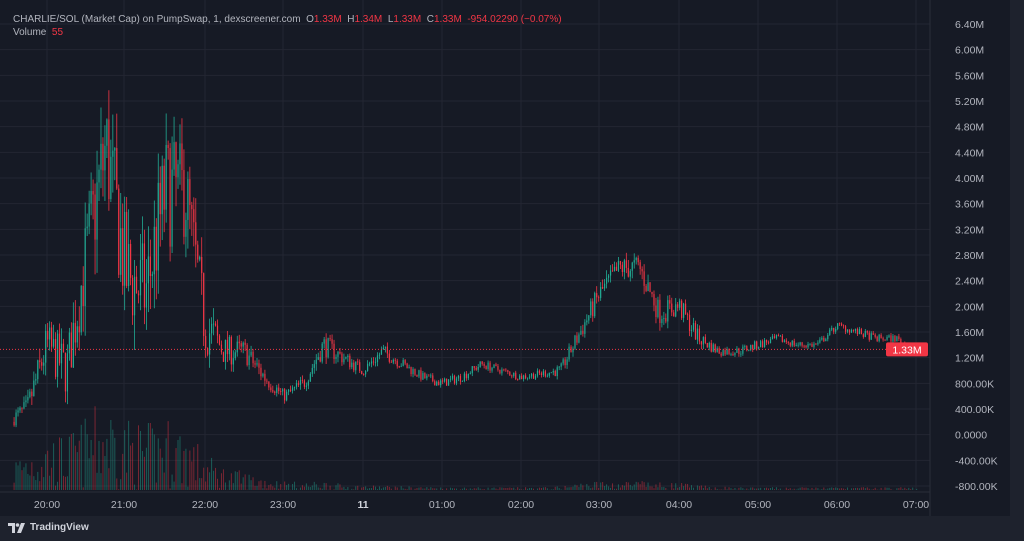  What do you see at coordinates (48, 527) in the screenshot?
I see `tradingview-logo: TradingView` at bounding box center [48, 527].